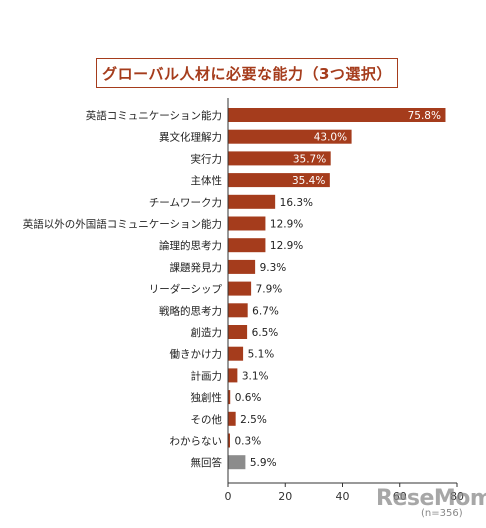 The height and width of the screenshot is (528, 486). I want to click on data-label: 2.5%, so click(253, 420).